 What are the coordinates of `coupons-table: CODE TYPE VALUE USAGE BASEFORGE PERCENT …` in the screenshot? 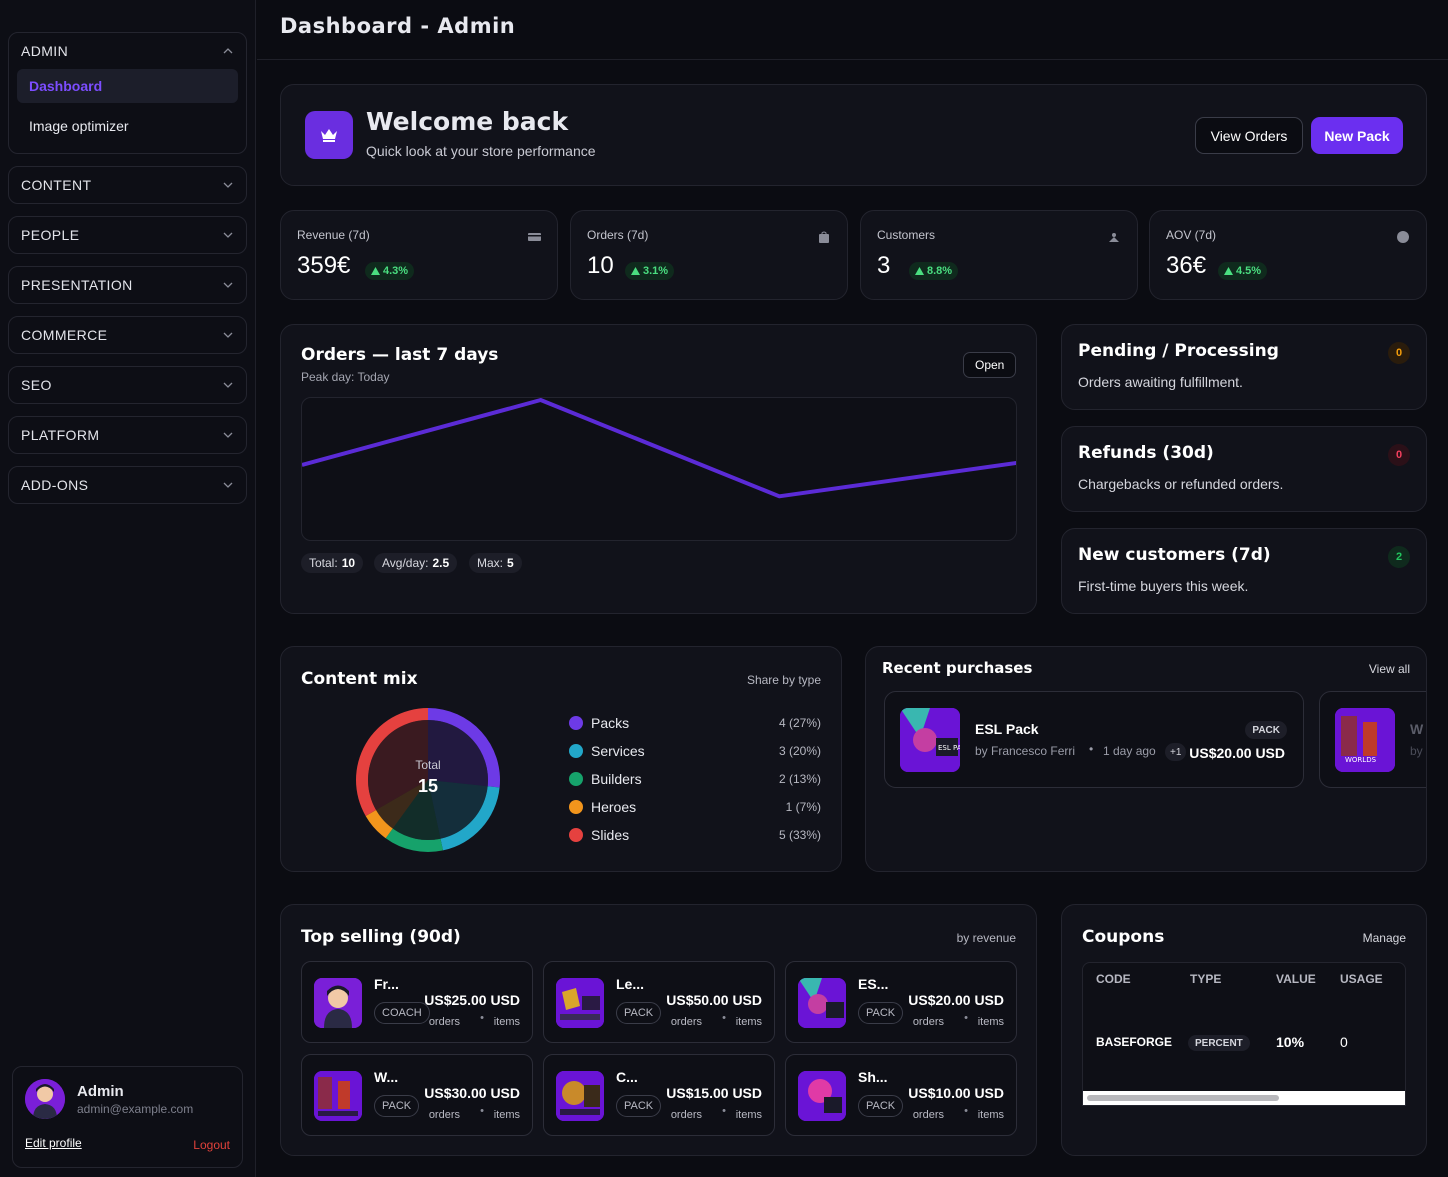 It's located at (1244, 1034).